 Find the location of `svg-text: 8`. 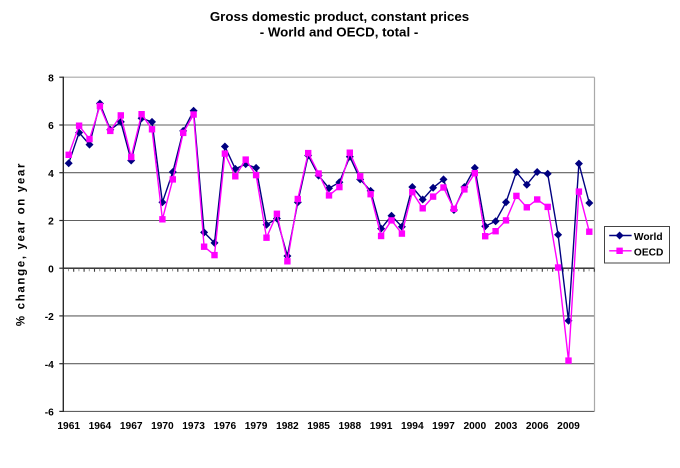

svg-text: 8 is located at coordinates (51, 78).